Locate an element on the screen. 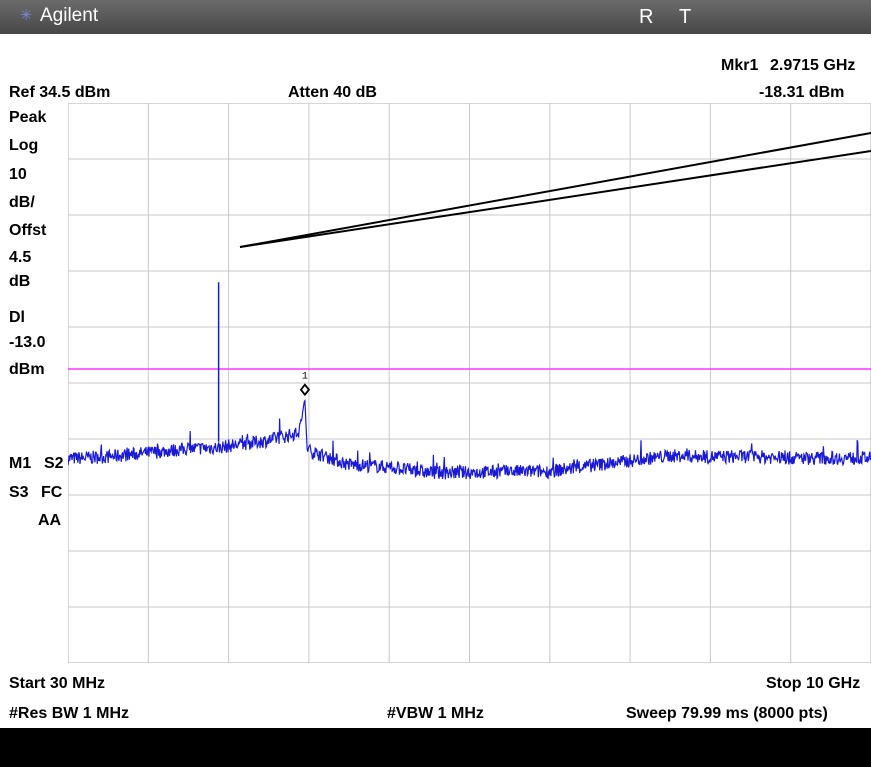  spectrum-trace is located at coordinates (469, 439).